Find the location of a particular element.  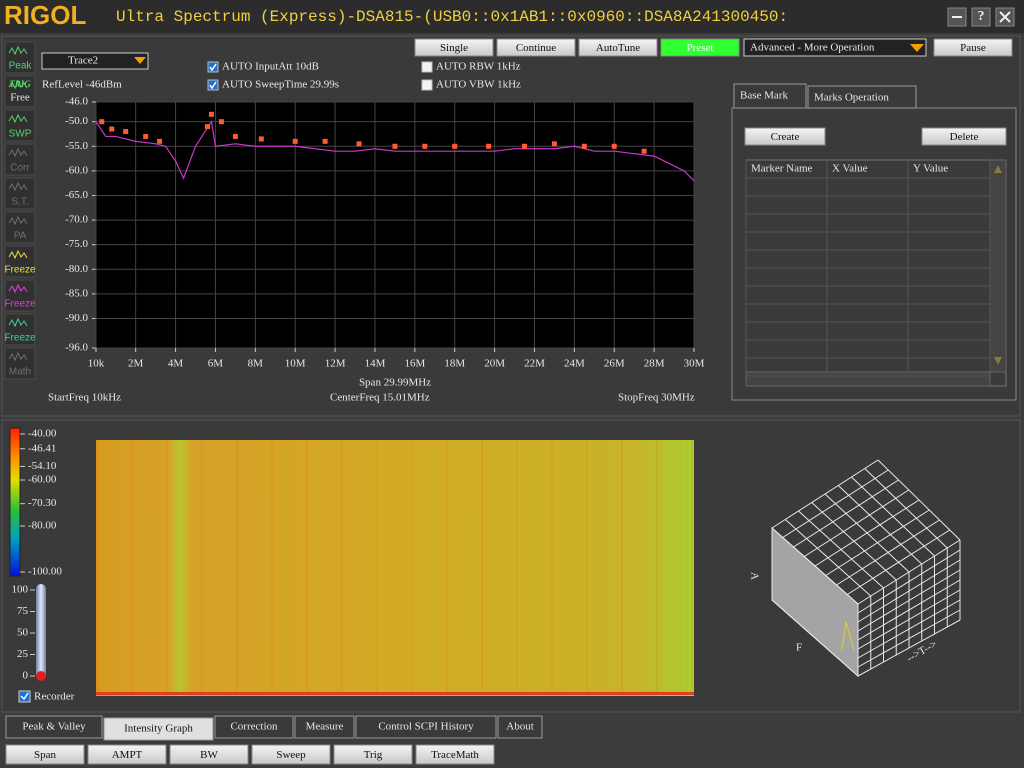

toolbar-button: AutoTune is located at coordinates (618, 47).